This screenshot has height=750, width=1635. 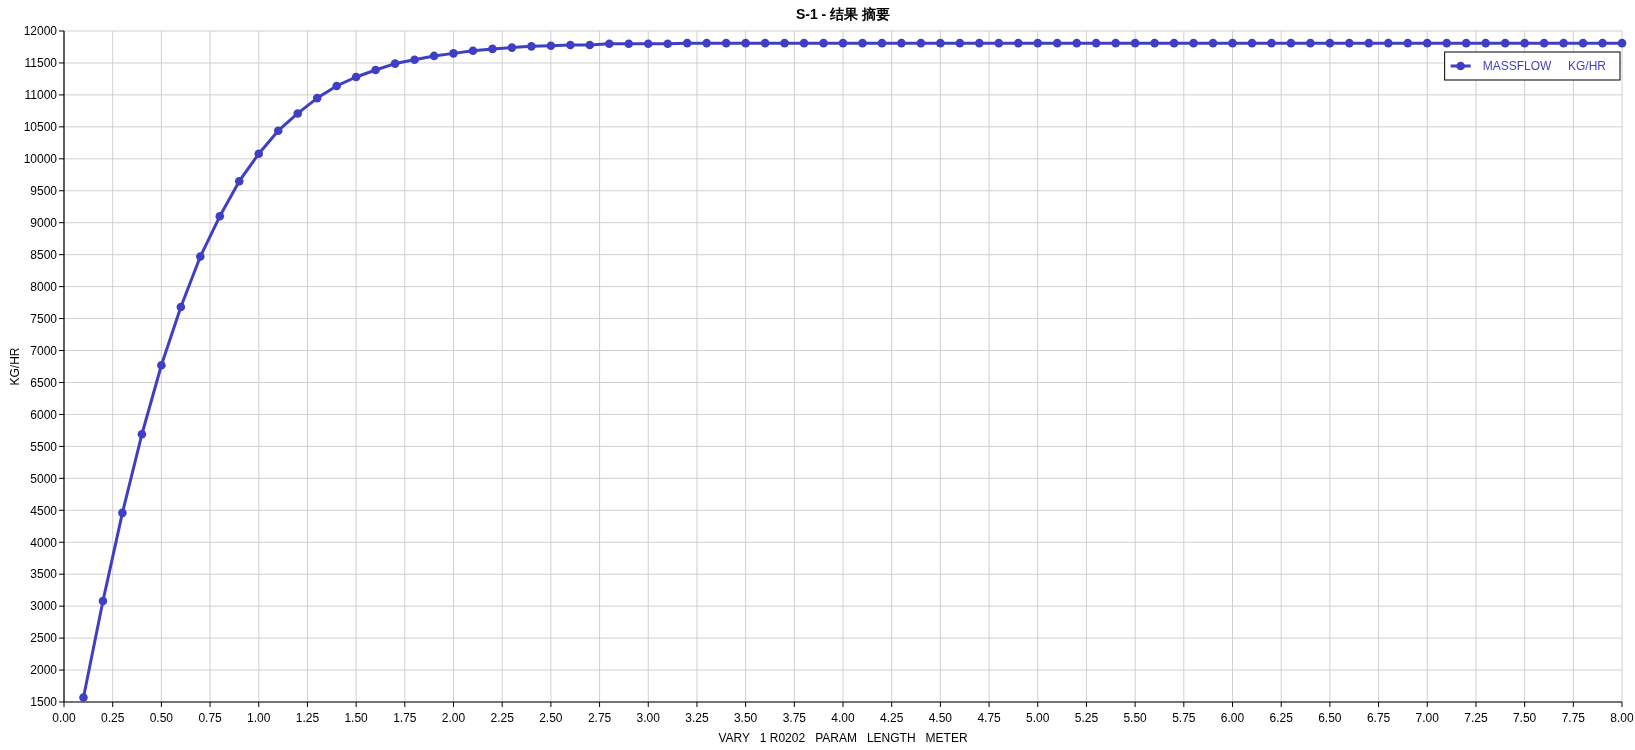 I want to click on x-tick-label: 0.25, so click(x=113, y=718).